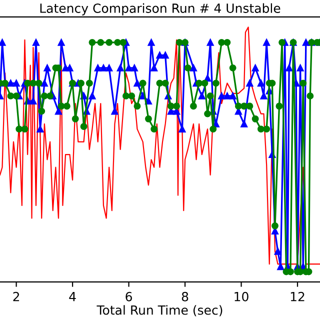  Describe the element at coordinates (72, 297) in the screenshot. I see `x-tick-label: 4` at that location.